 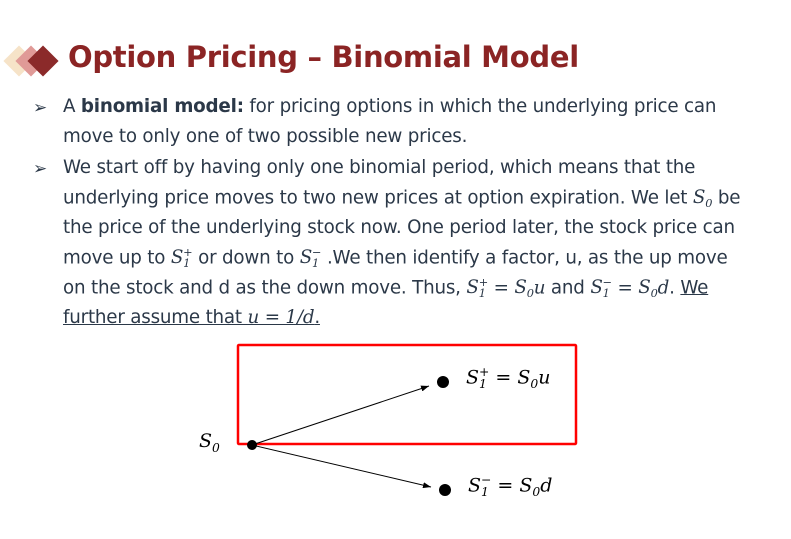 I want to click on down-label: S −1 = S0d, so click(x=510, y=486).